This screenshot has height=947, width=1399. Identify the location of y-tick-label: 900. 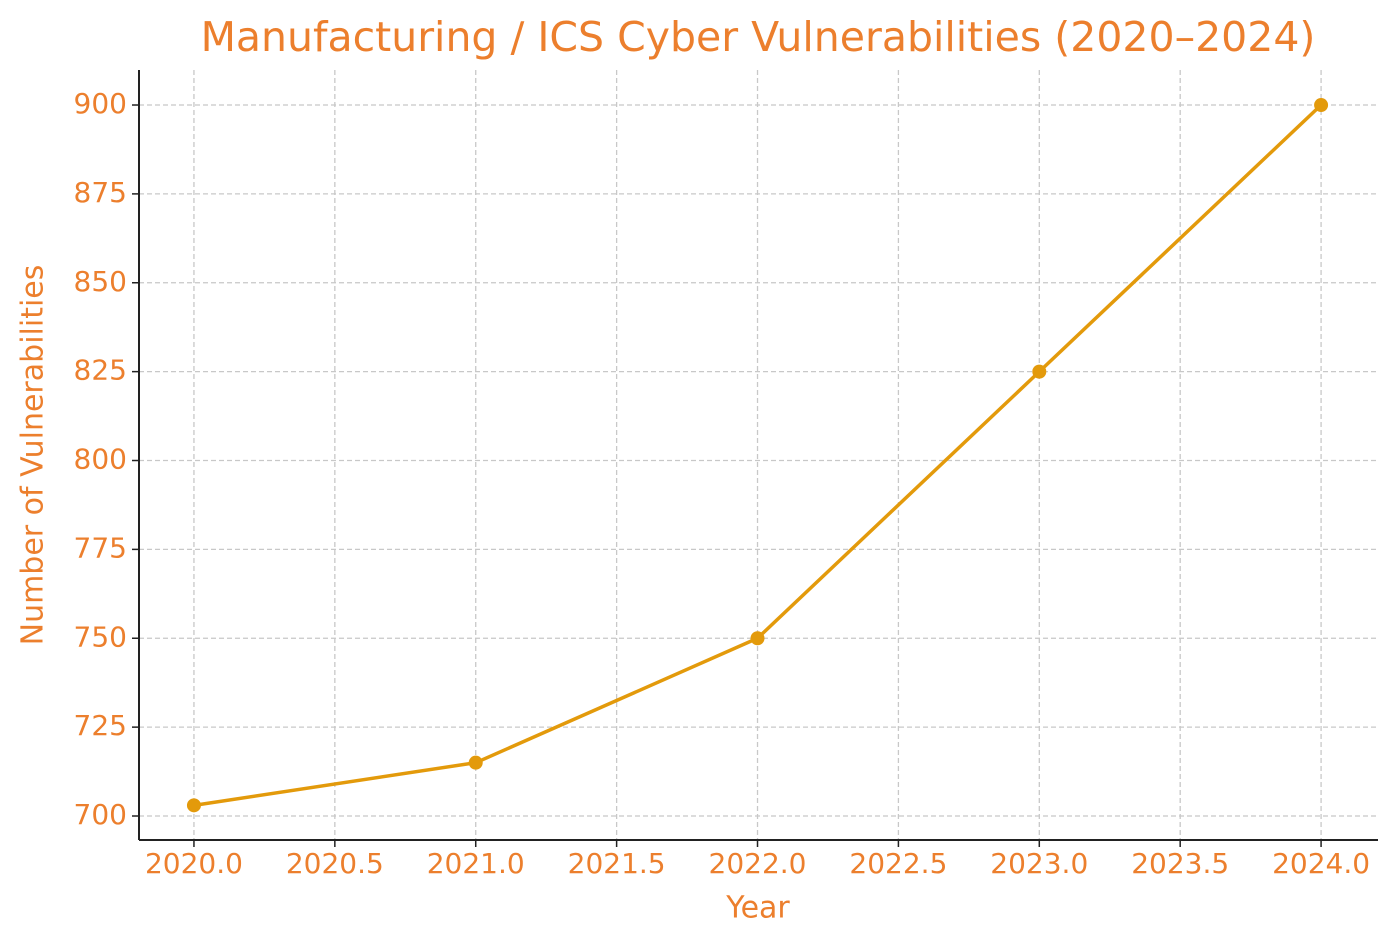
(100, 103).